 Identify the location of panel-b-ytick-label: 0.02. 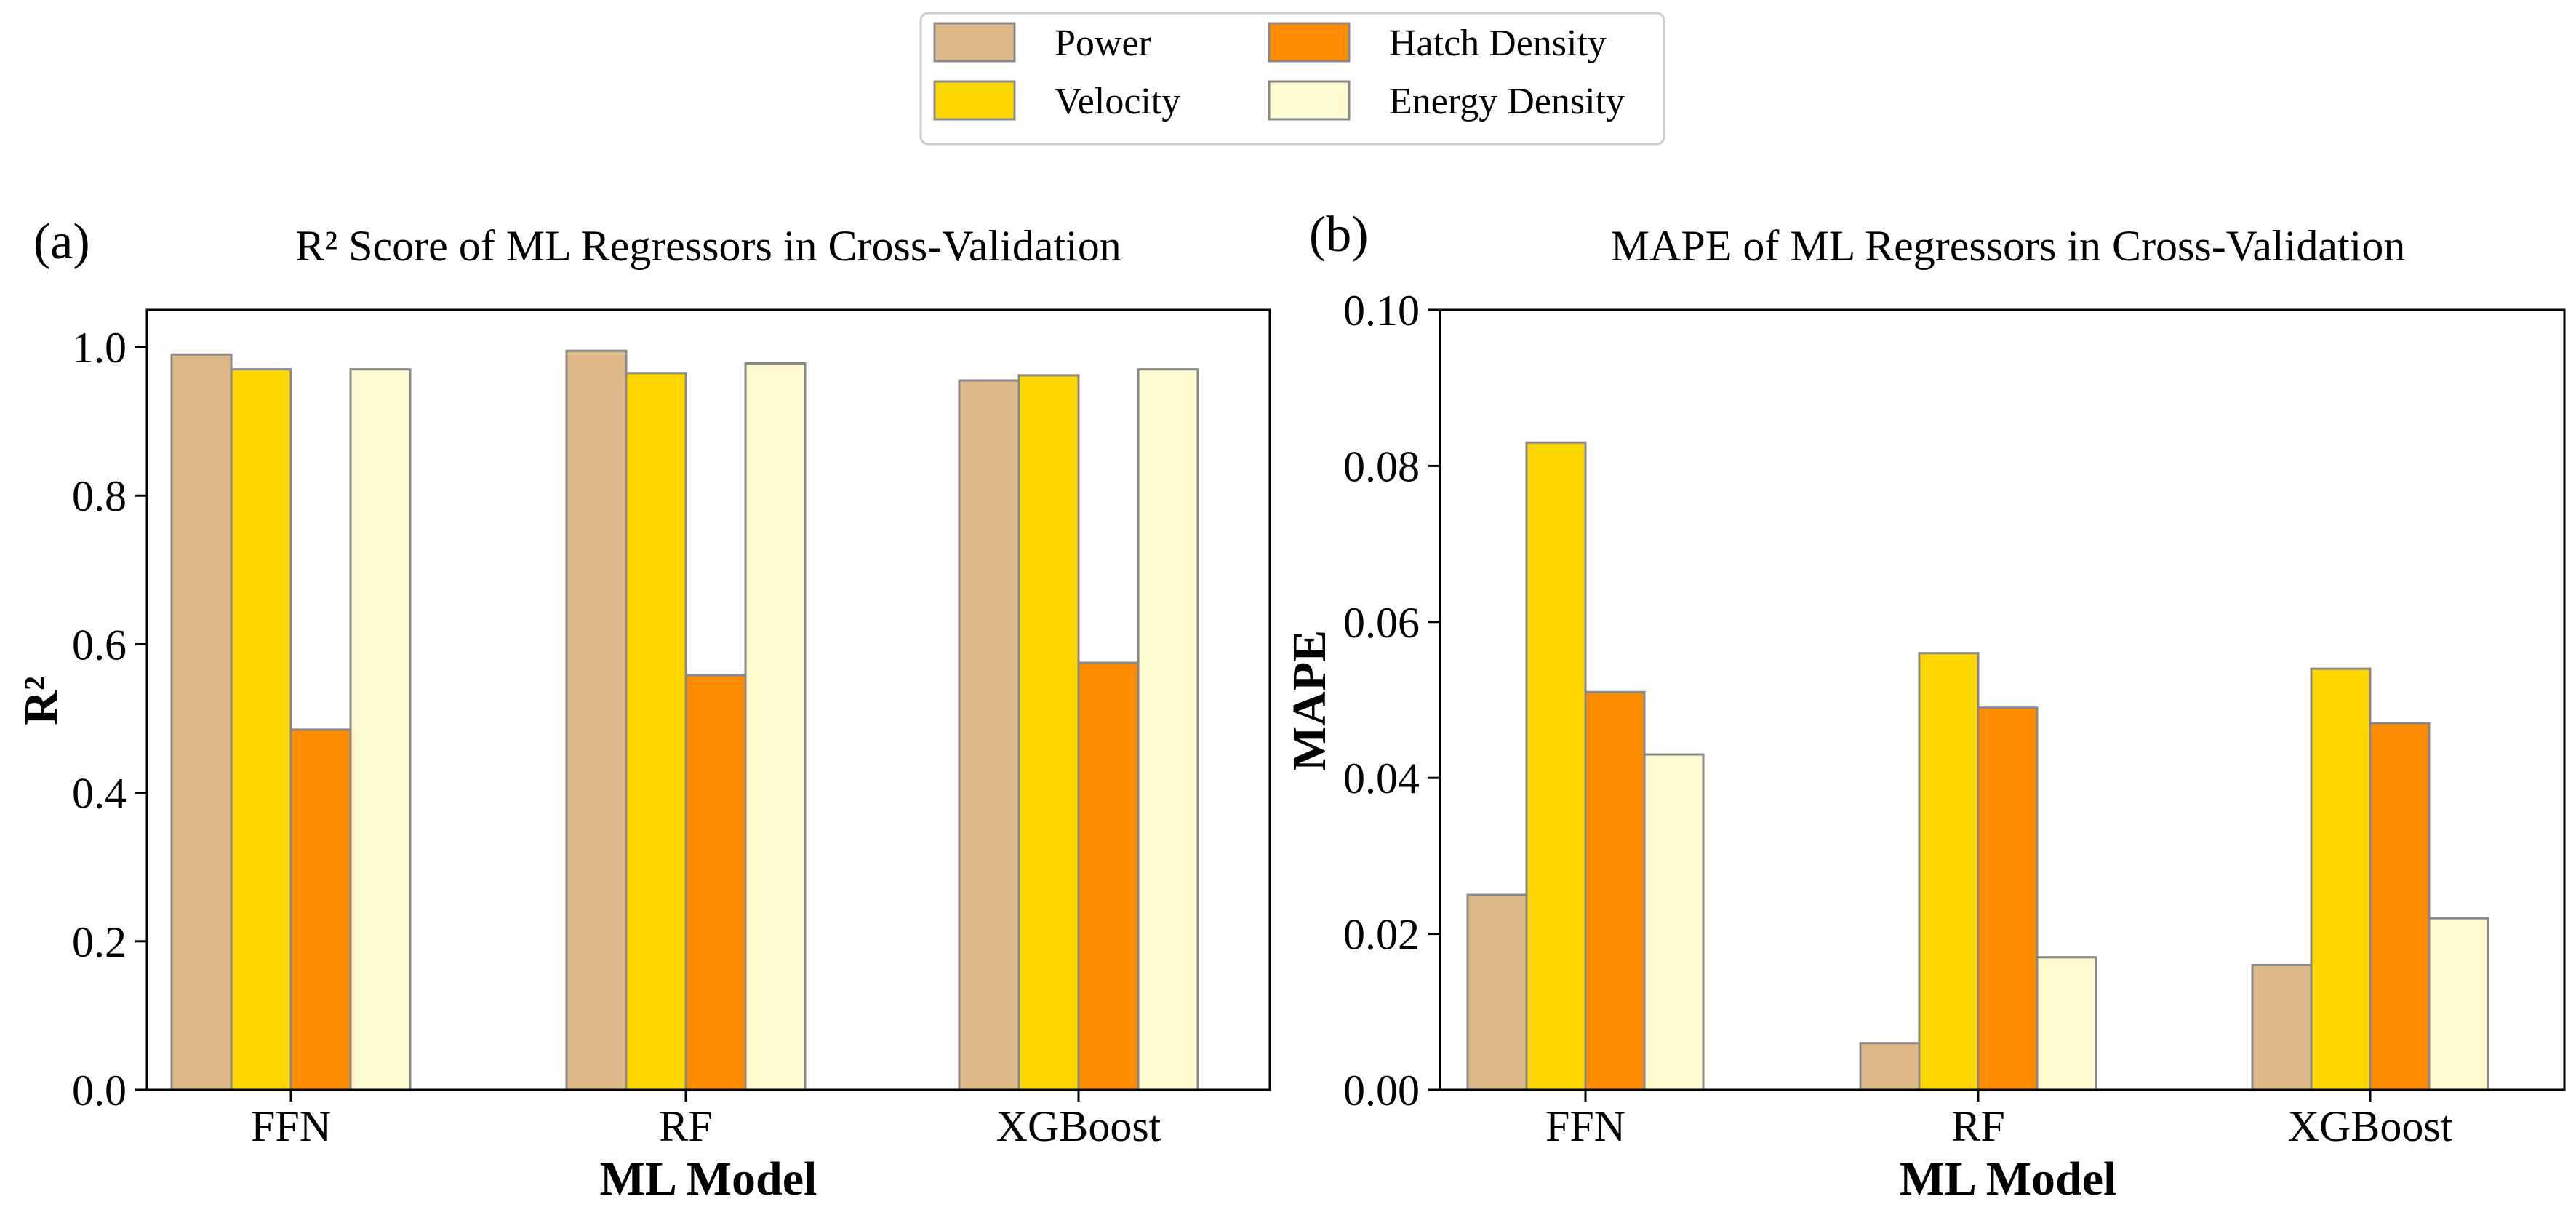
(1381, 935).